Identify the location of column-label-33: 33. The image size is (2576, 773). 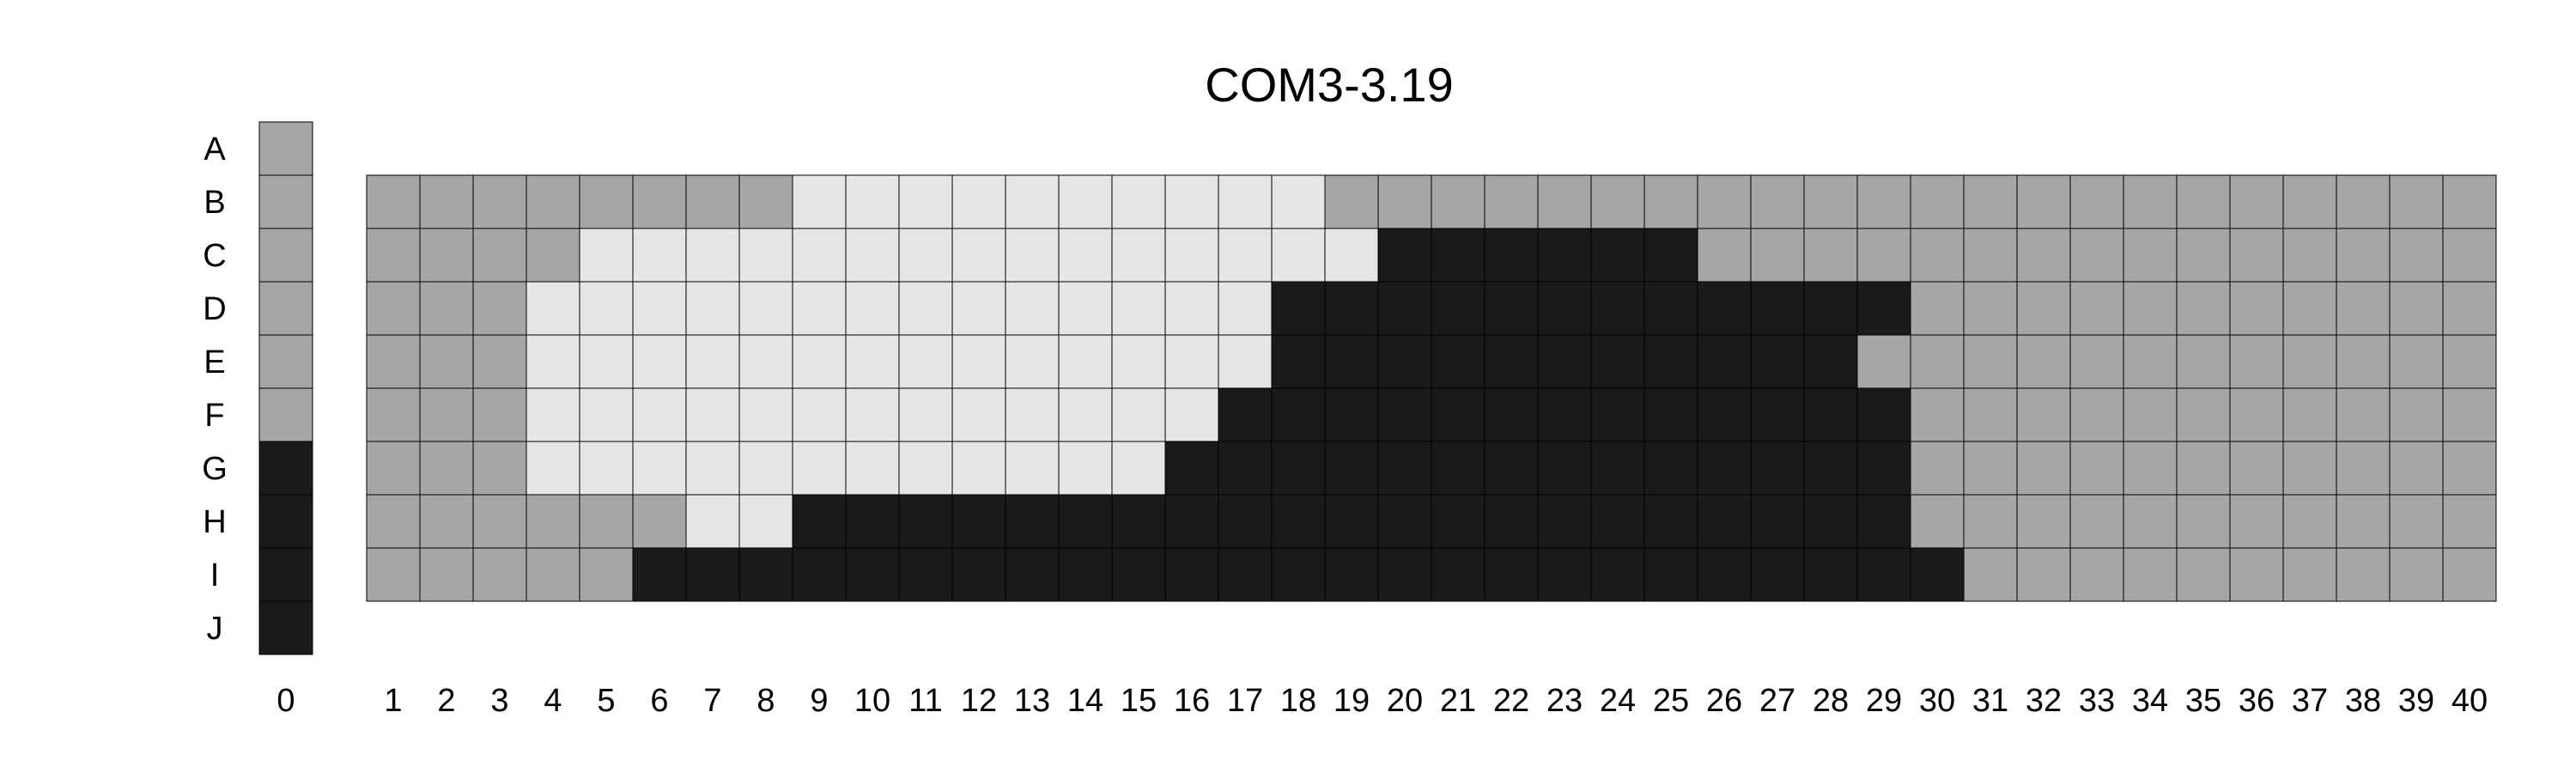
(2097, 701).